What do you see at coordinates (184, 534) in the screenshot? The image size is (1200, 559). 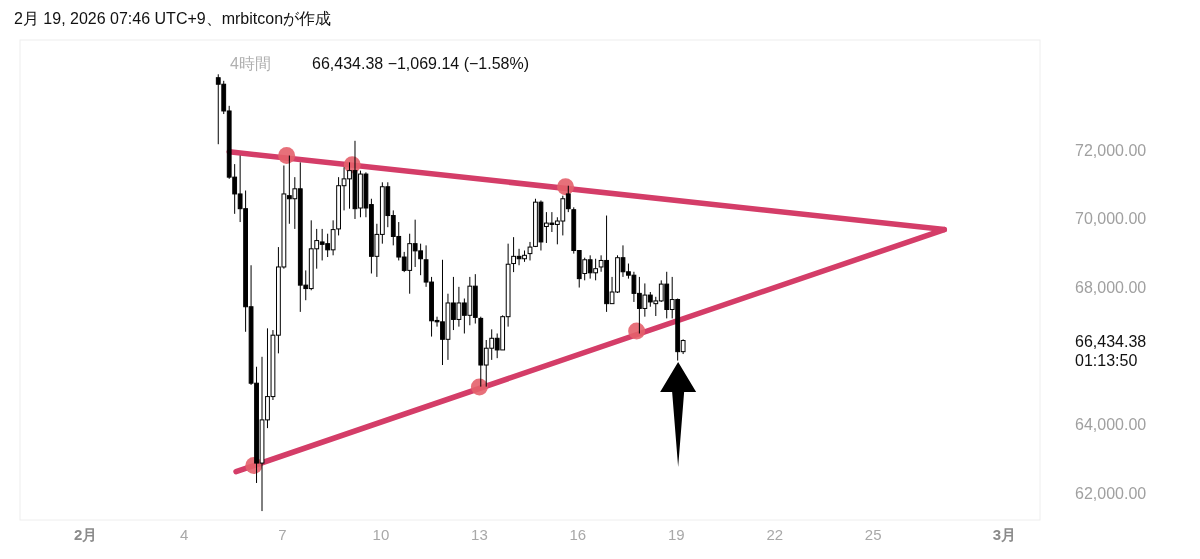 I see `x-tick-label: 4` at bounding box center [184, 534].